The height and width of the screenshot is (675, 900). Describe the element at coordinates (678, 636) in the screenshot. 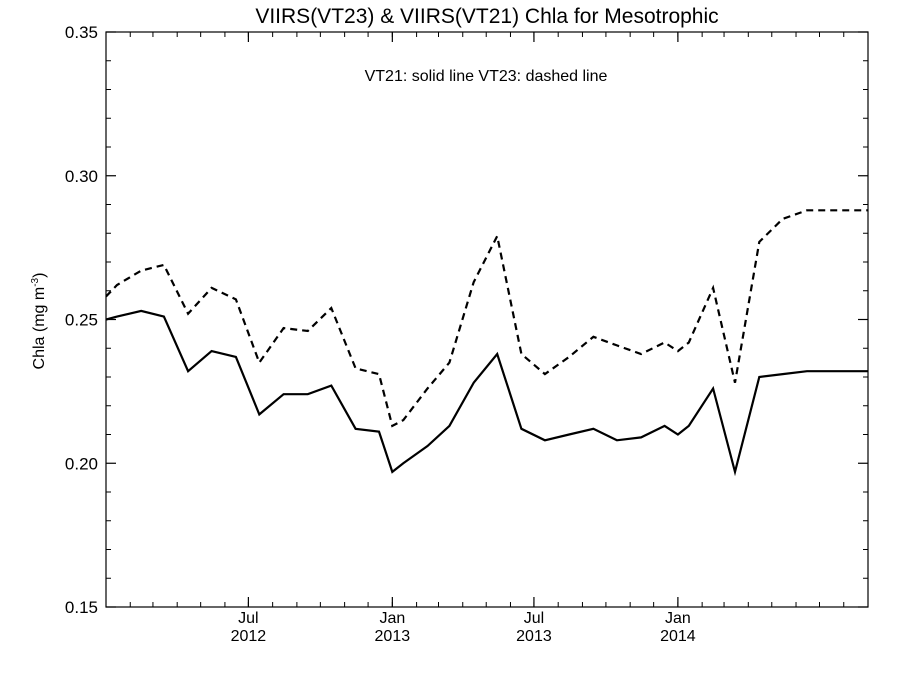

I see `x-tick-year-label: 2014` at that location.